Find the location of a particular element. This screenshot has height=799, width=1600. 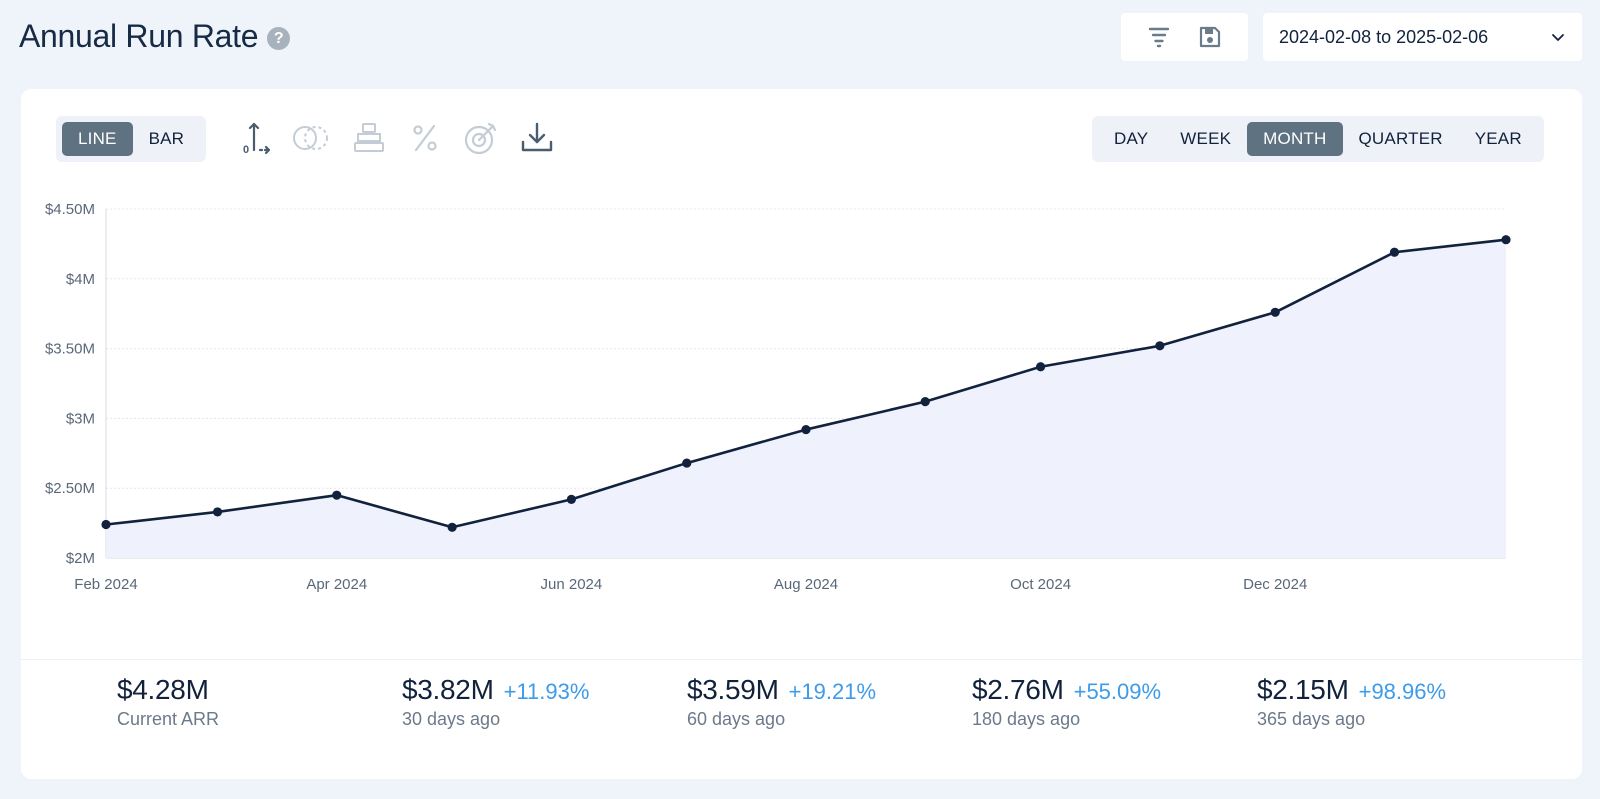

x-tick-label: Jun 2024 is located at coordinates (572, 584).